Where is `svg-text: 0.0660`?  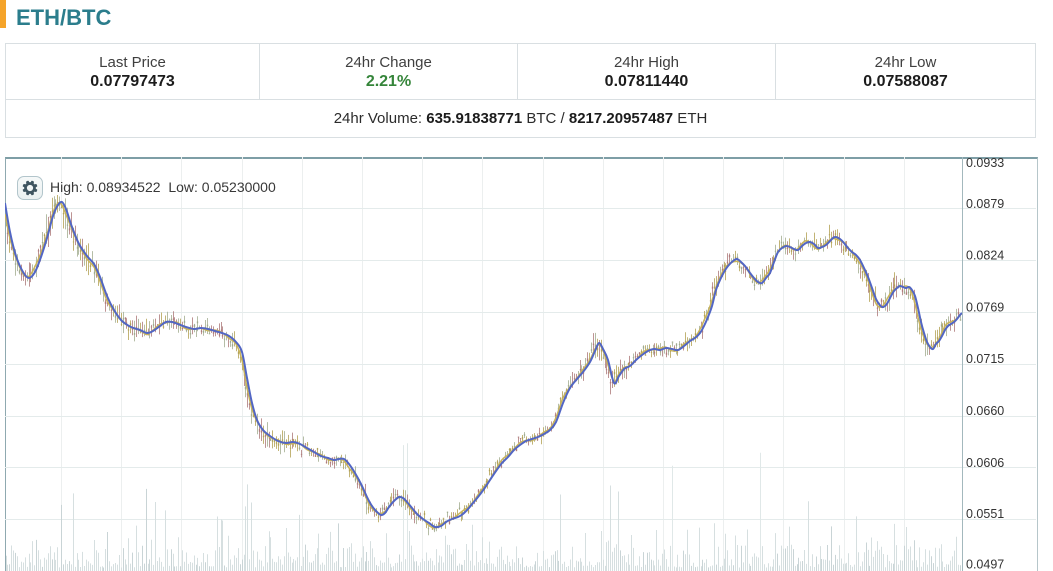 svg-text: 0.0660 is located at coordinates (985, 411).